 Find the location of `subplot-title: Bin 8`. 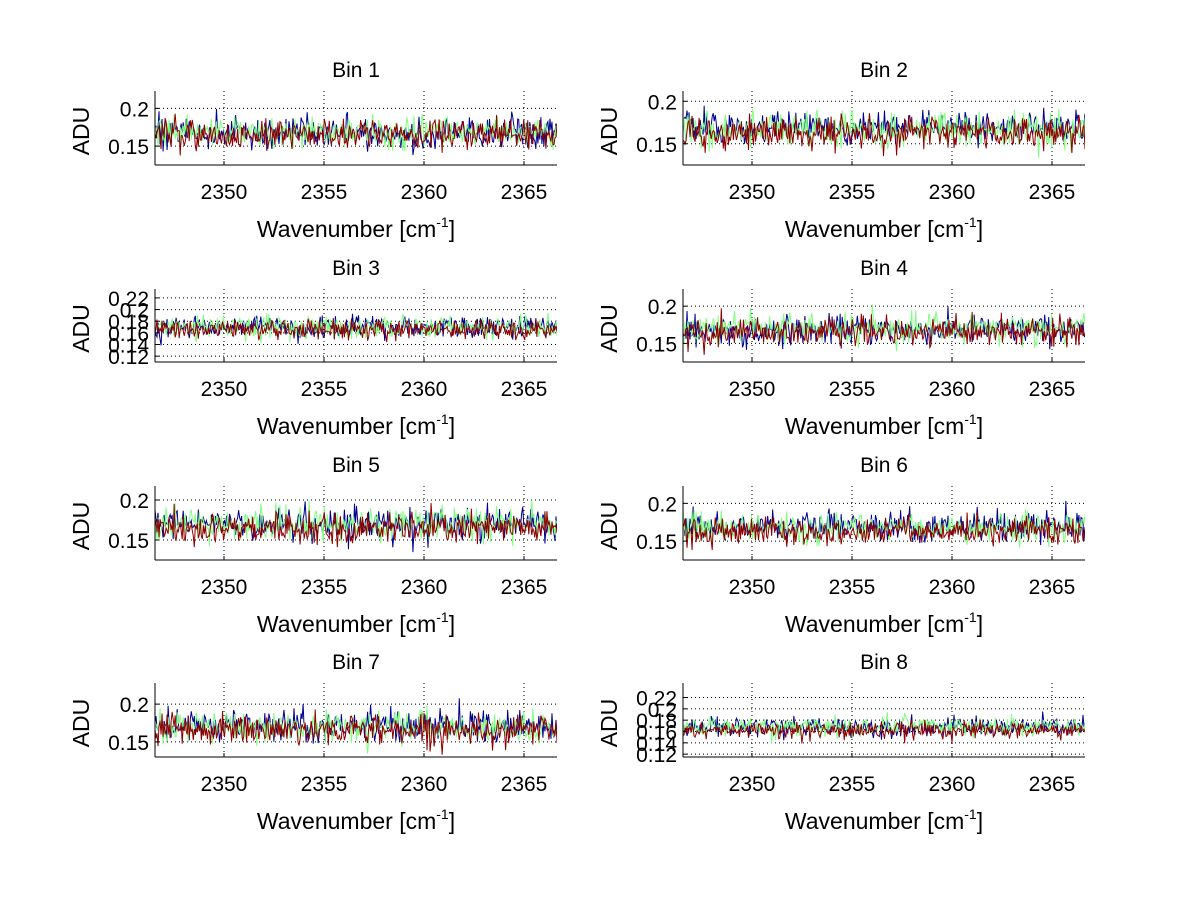

subplot-title: Bin 8 is located at coordinates (884, 662).